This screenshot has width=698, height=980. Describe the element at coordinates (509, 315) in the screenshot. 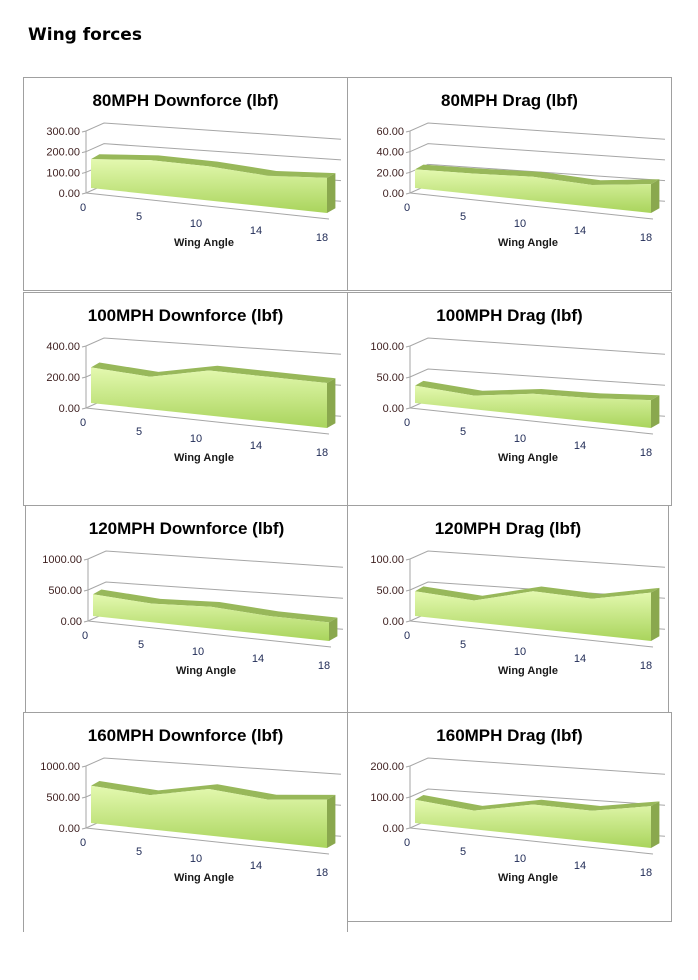

I see `chart-title: 100MPH Drag (lbf)` at that location.